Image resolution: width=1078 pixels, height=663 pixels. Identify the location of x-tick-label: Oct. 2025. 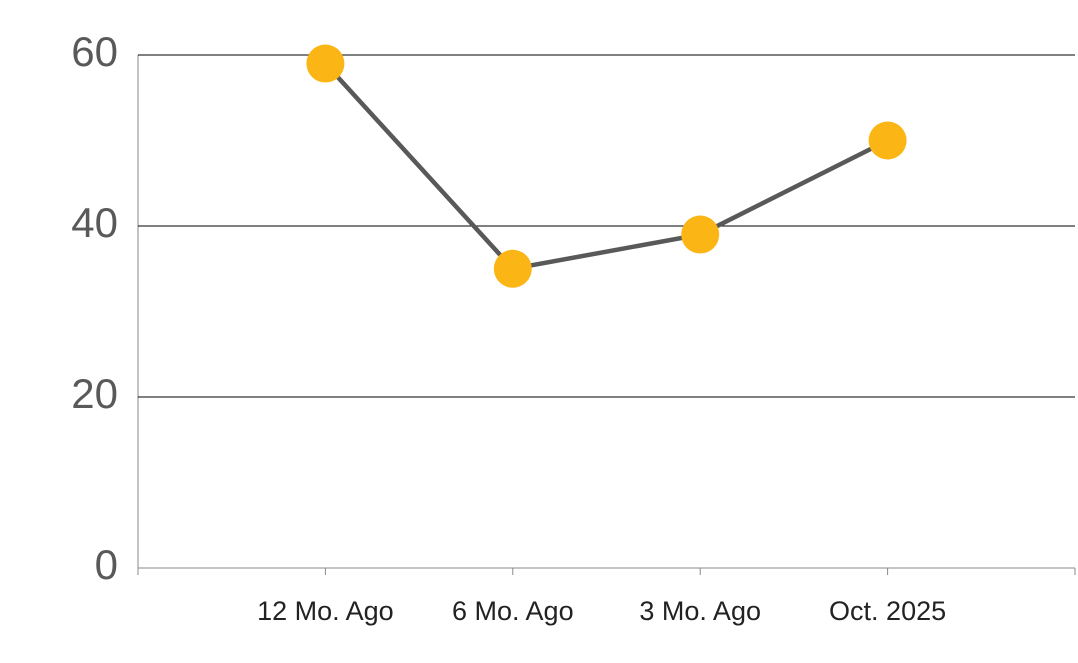
(887, 611).